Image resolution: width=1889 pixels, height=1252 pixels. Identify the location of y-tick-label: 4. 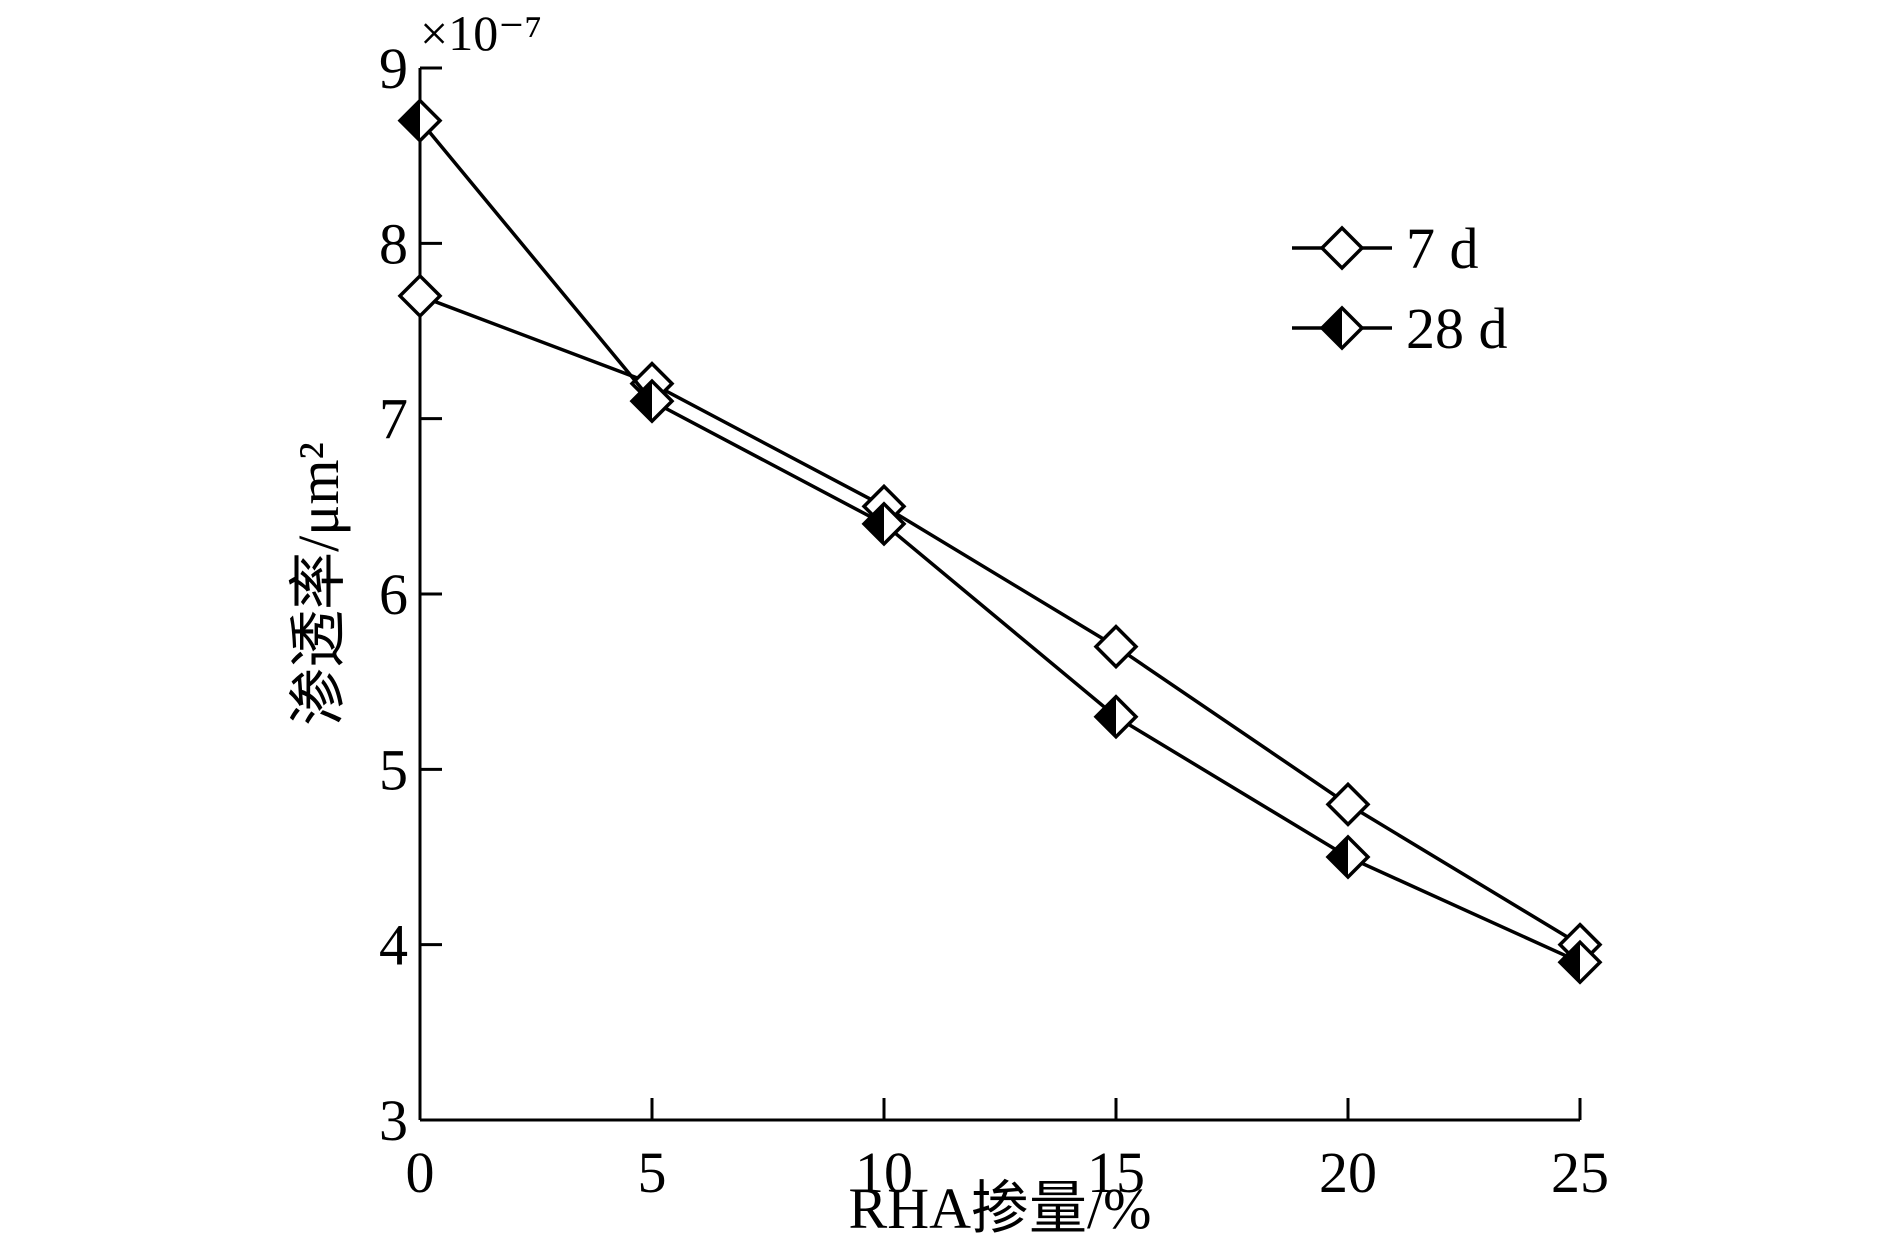
(393, 945).